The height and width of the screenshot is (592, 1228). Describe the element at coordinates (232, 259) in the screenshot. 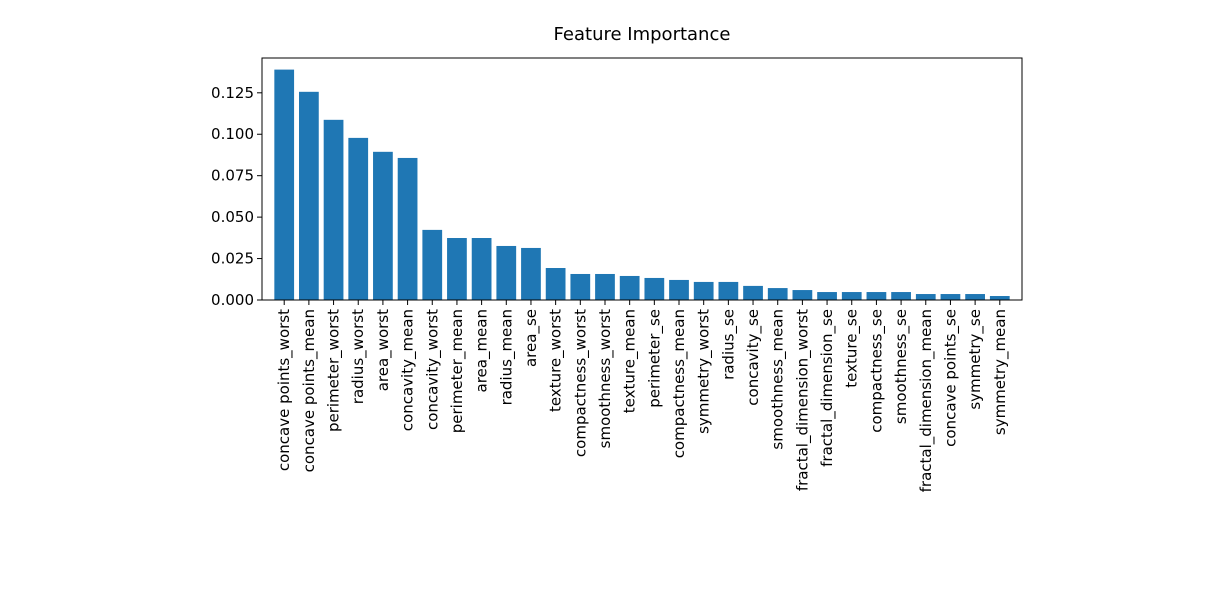

I see `y-tick-label: 0.025` at that location.